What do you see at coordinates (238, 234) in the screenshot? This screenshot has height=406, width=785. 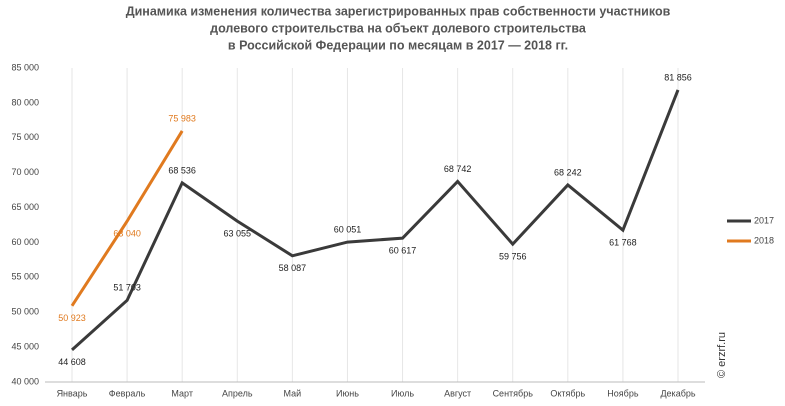 I see `data-label: 63 055` at bounding box center [238, 234].